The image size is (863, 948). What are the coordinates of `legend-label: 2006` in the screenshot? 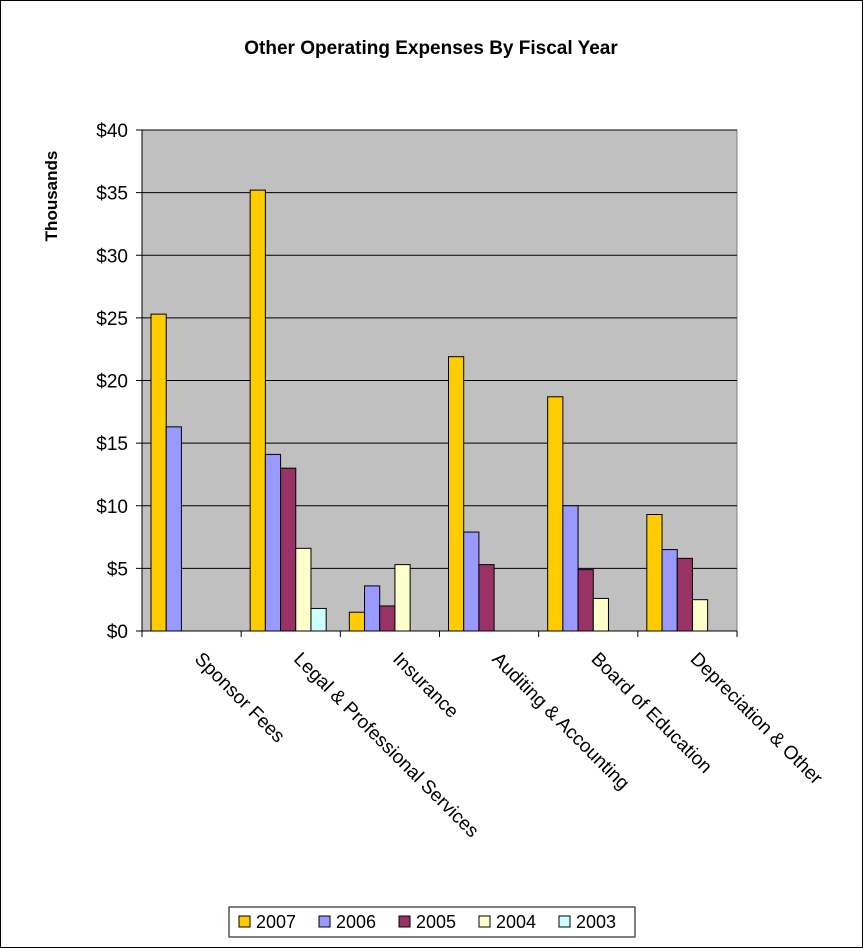 It's located at (356, 922).